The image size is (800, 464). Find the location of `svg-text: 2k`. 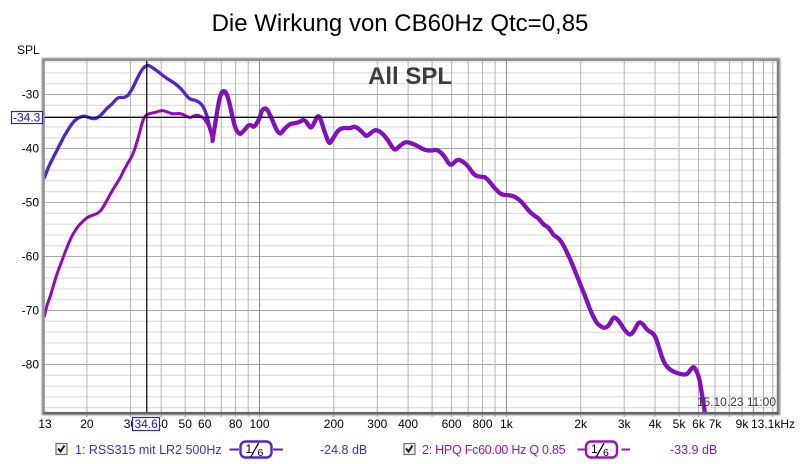

svg-text: 2k is located at coordinates (581, 424).